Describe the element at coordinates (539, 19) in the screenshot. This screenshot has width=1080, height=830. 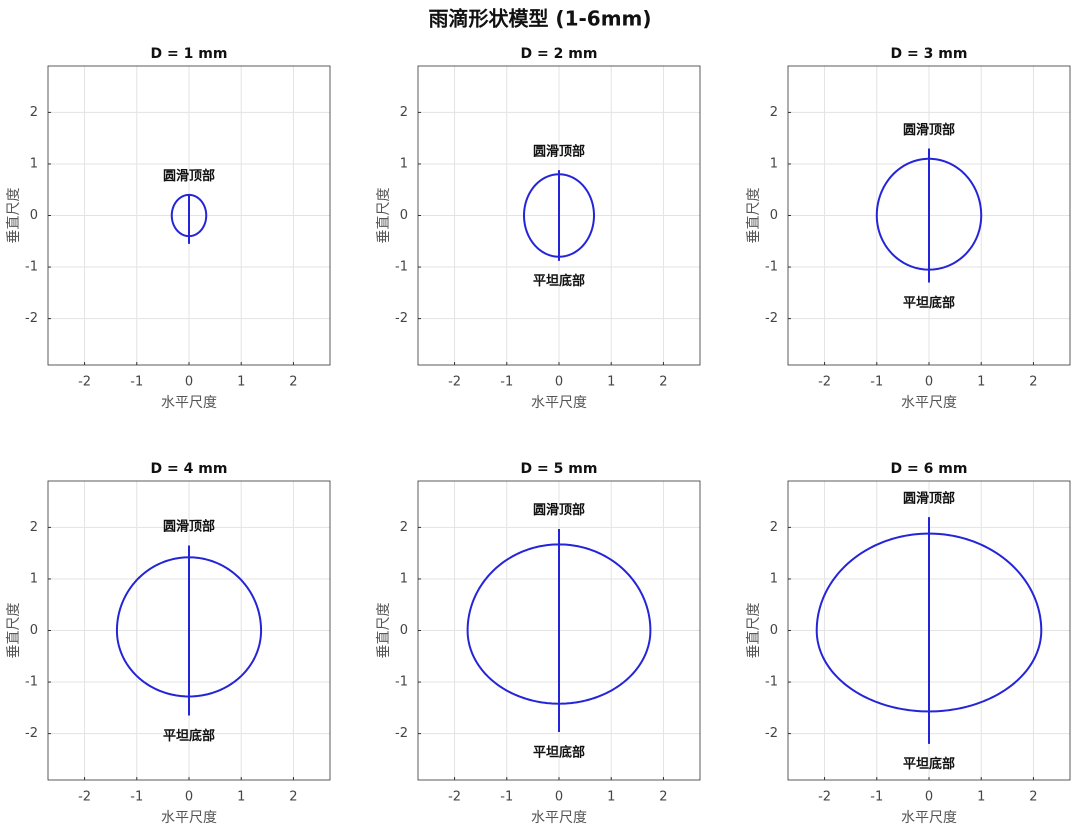
I see `figure-title: 雨滴形状模型 (1-6mm)` at that location.